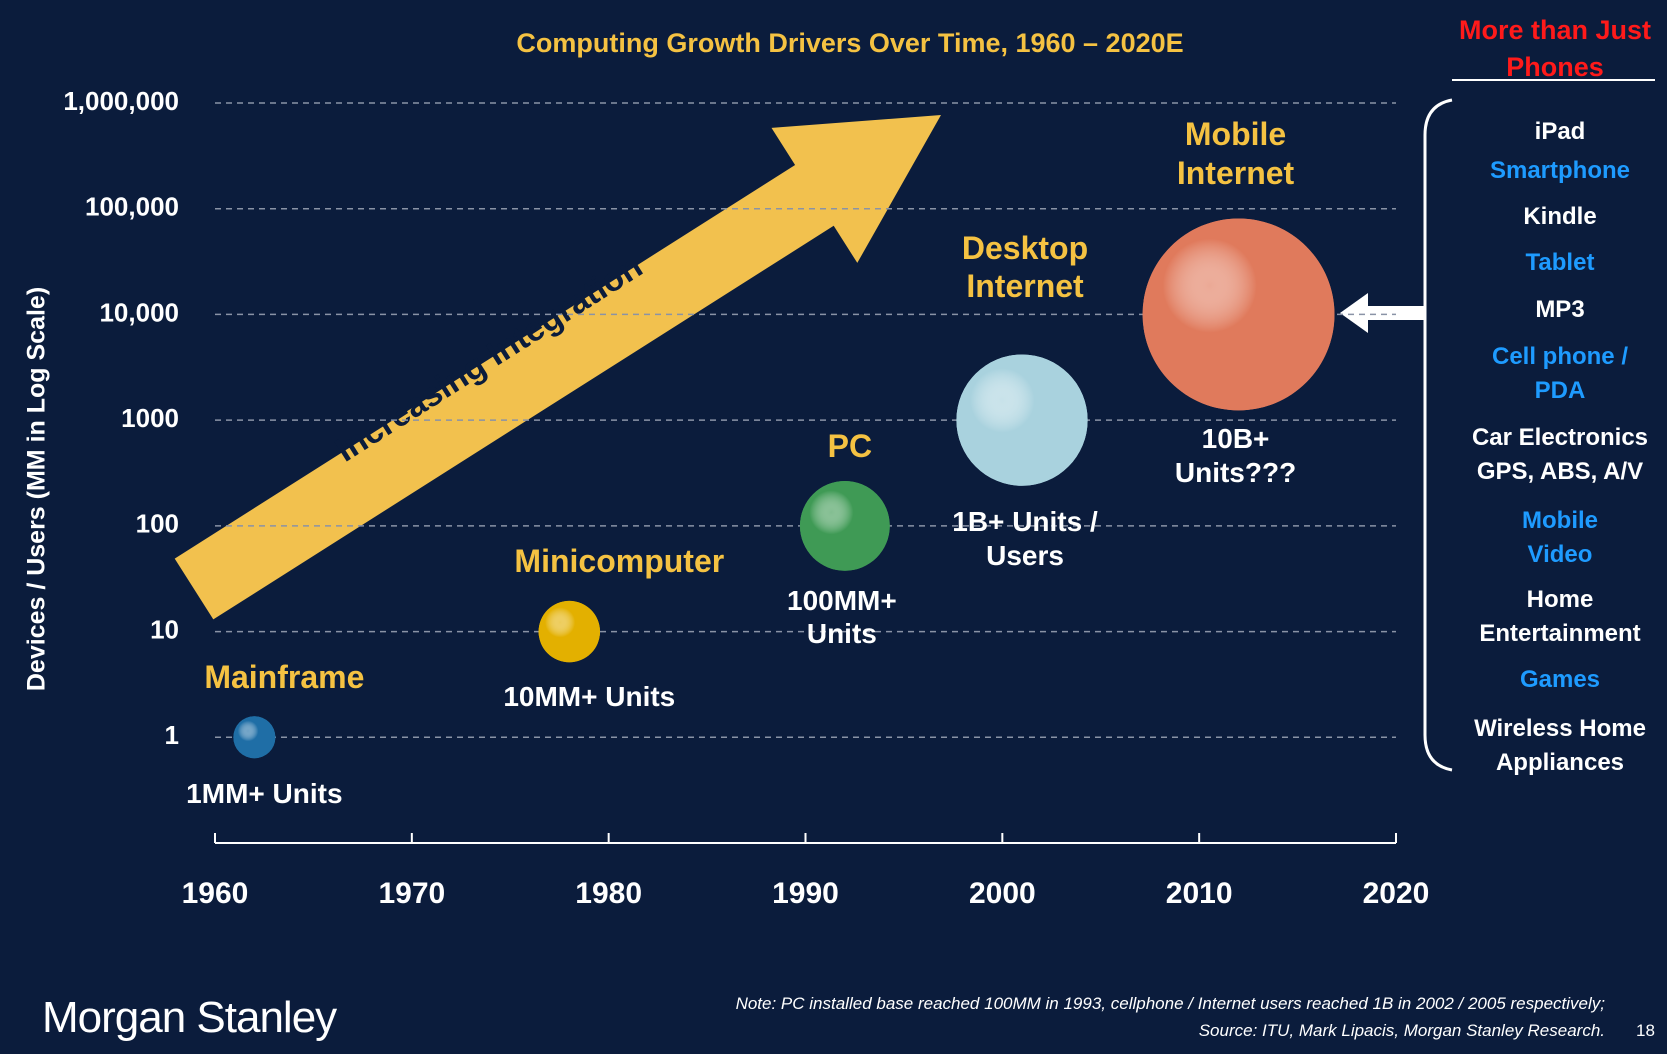 This screenshot has height=1054, width=1667. I want to click on x-tick-label: 1960, so click(215, 893).